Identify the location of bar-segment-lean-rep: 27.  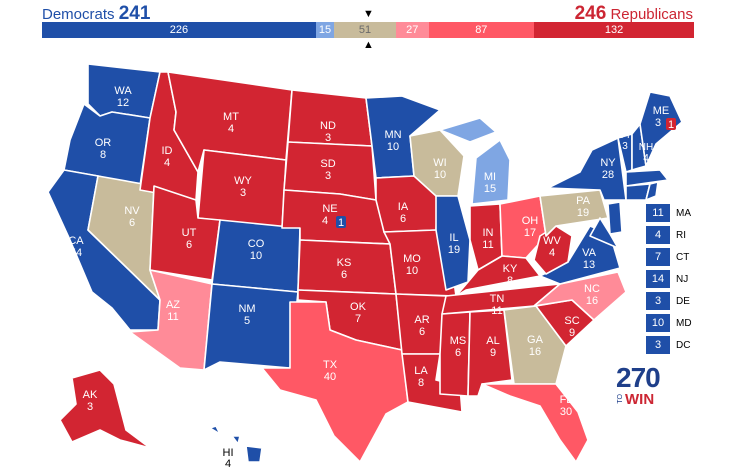
(412, 30).